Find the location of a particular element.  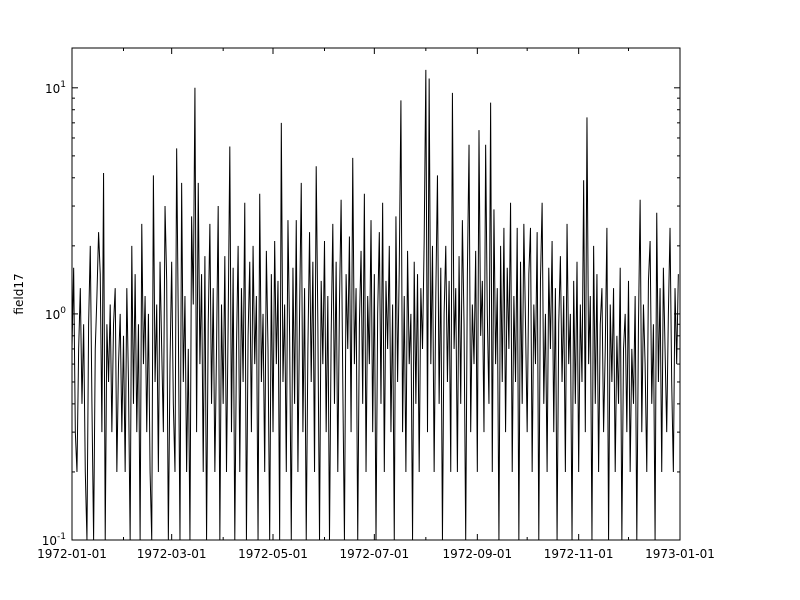

y-tick-label: 10⁰ is located at coordinates (55, 314).